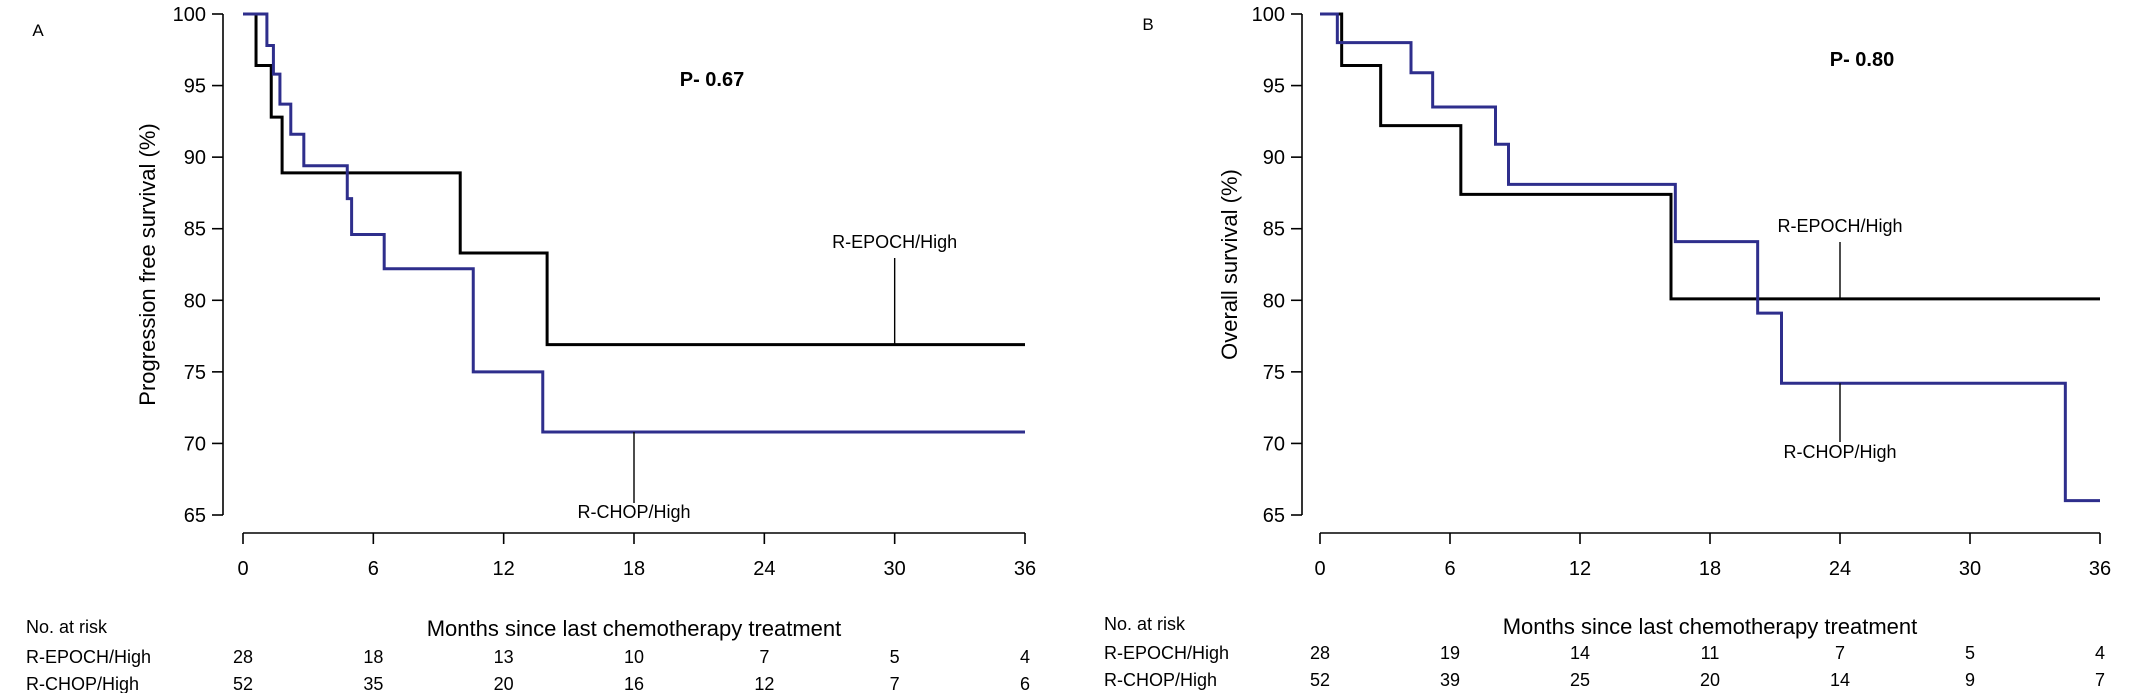  Describe the element at coordinates (1839, 226) in the screenshot. I see `chart-2-annotation-label: R-EPOCH/High` at that location.